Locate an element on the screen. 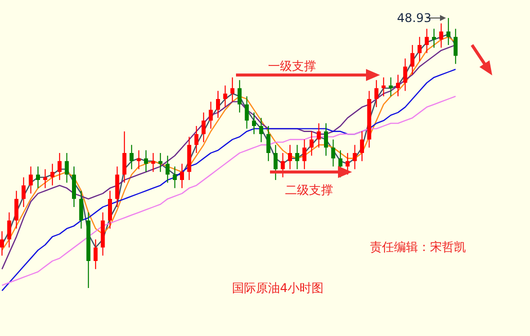 The image size is (530, 336). annotation: 责任编辑：宋哲凯 is located at coordinates (418, 247).